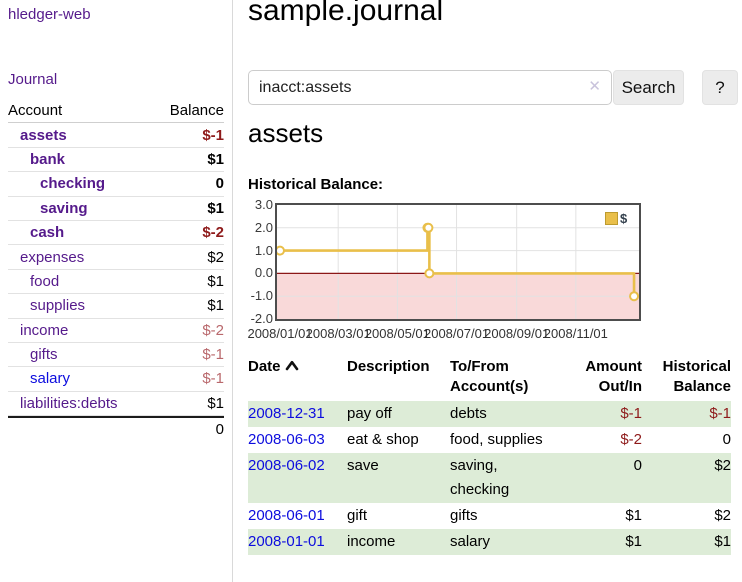 This screenshot has width=742, height=582. What do you see at coordinates (397, 333) in the screenshot?
I see `x-axis-tick-label: 2008/05/01` at bounding box center [397, 333].